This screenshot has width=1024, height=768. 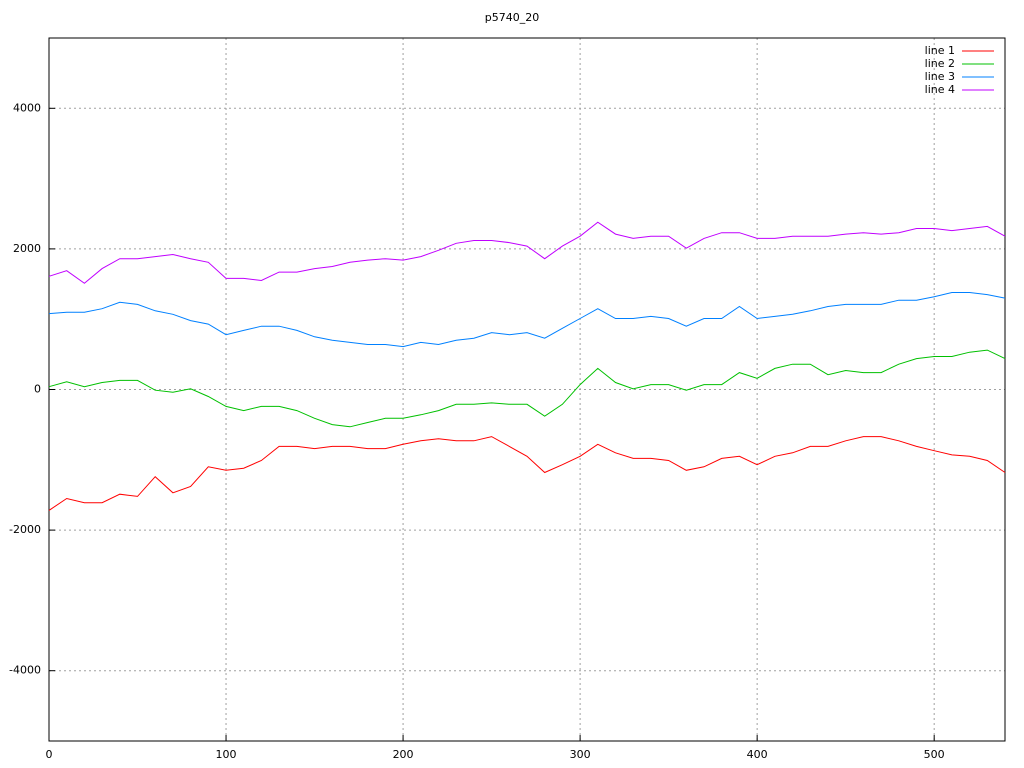 I want to click on legend-label: line 4, so click(x=940, y=89).